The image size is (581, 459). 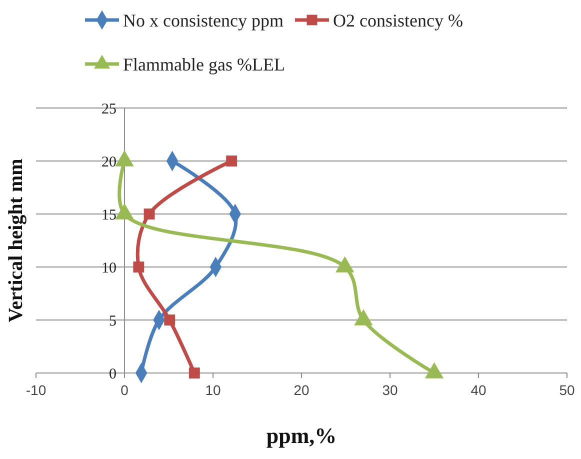 What do you see at coordinates (124, 390) in the screenshot?
I see `x-tick-label: 0` at bounding box center [124, 390].